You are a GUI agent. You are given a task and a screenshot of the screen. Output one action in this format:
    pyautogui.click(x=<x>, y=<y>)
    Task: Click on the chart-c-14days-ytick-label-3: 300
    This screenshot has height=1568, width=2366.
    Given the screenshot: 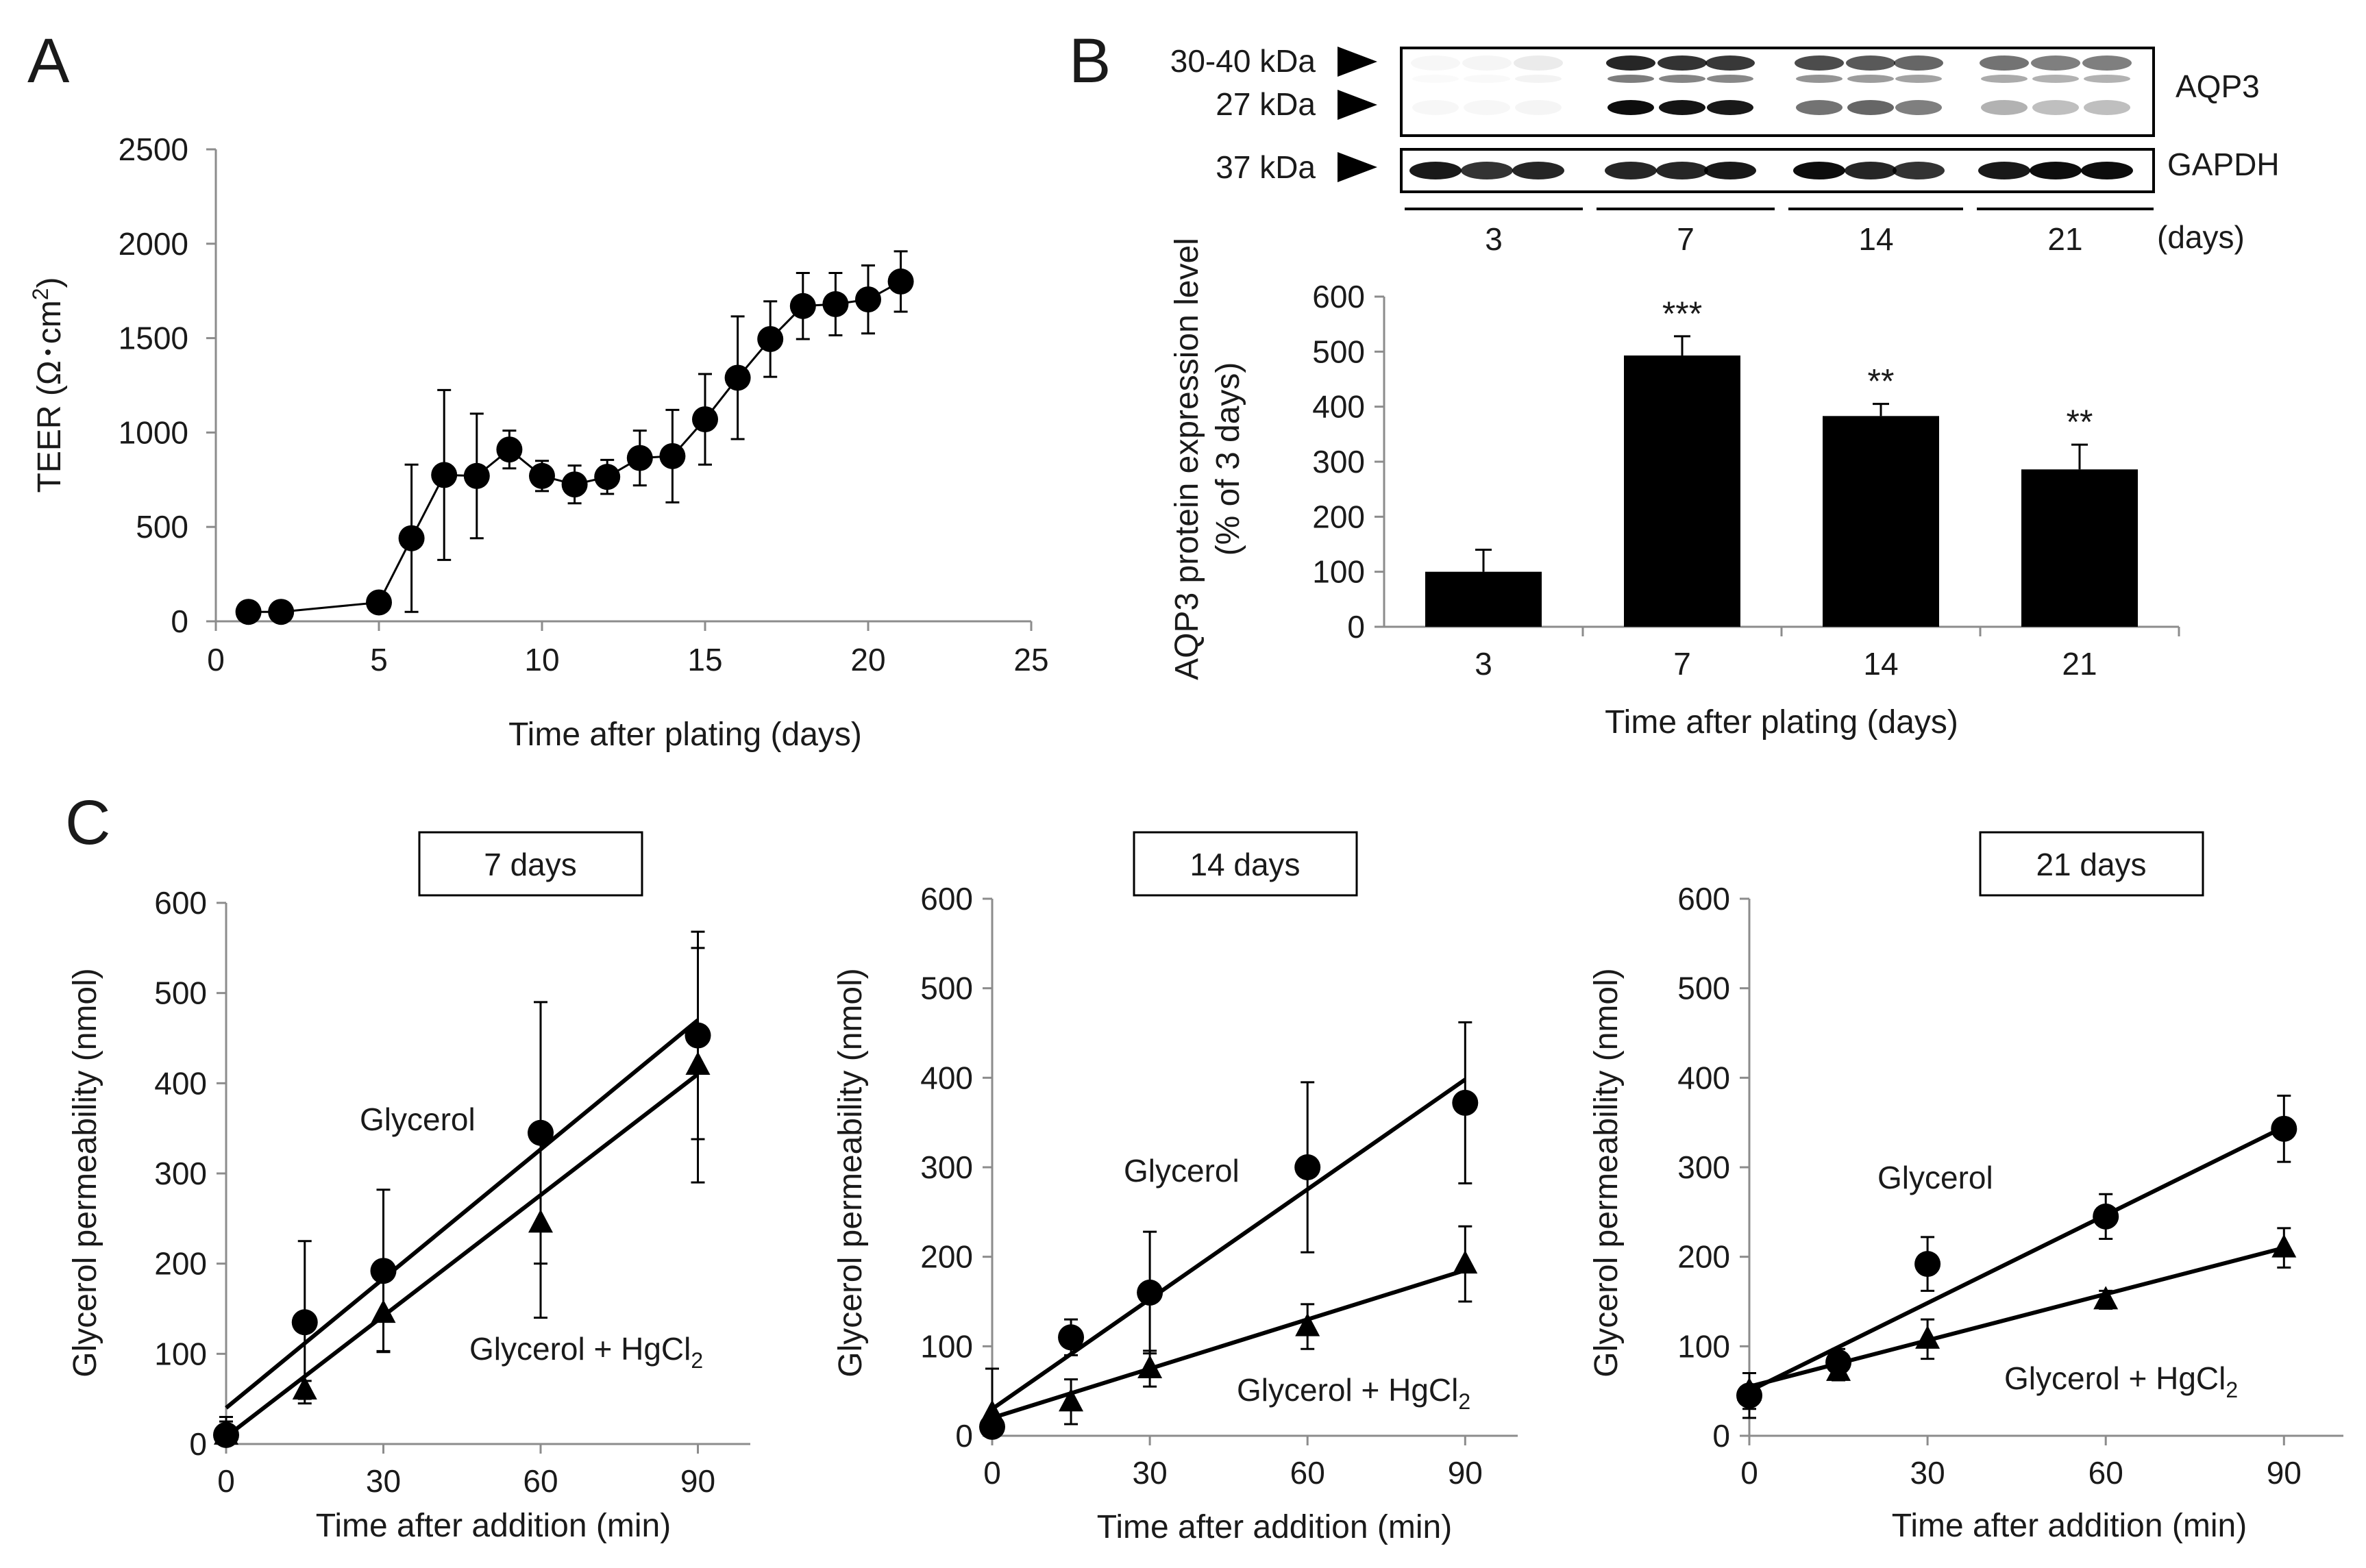 What is the action you would take?
    pyautogui.click(x=946, y=1167)
    